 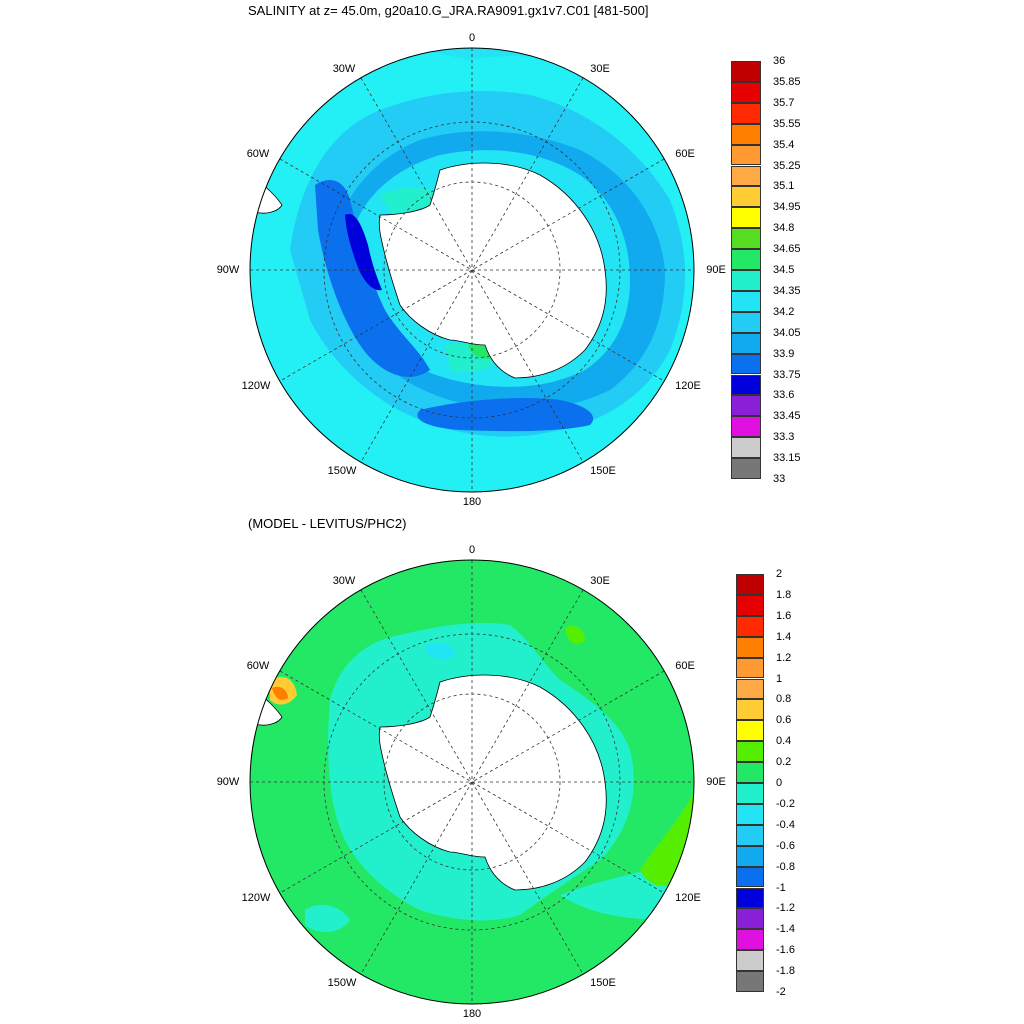 I want to click on bottom-colorbar-label: -0.8, so click(x=785, y=866).